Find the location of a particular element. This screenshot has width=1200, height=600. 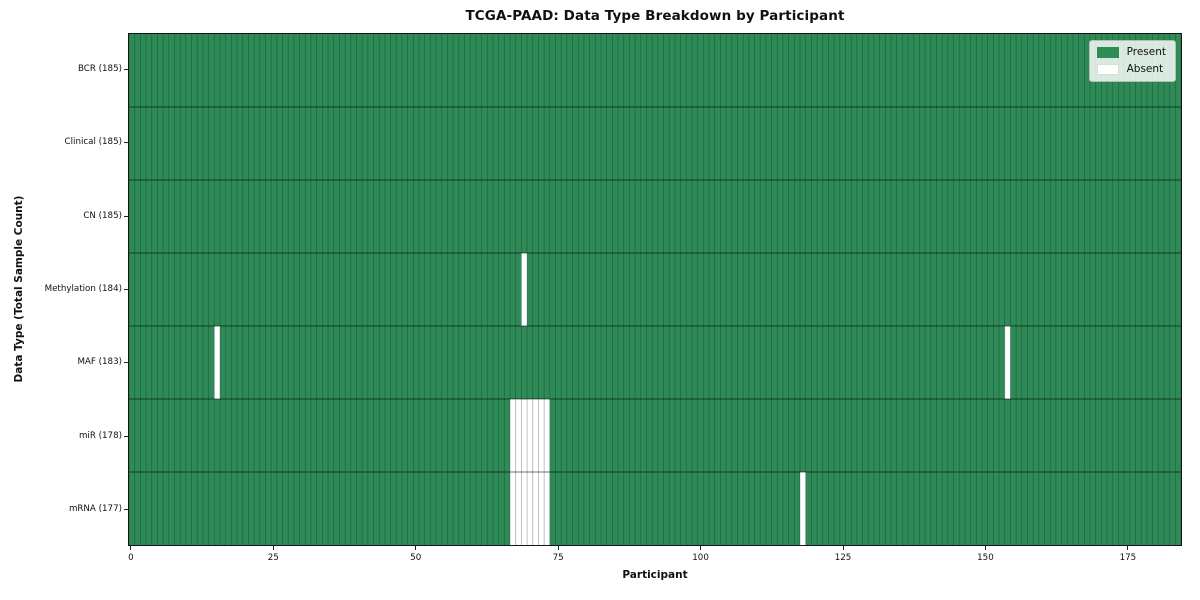

y-tick-label: Methylation (184) is located at coordinates (83, 289).